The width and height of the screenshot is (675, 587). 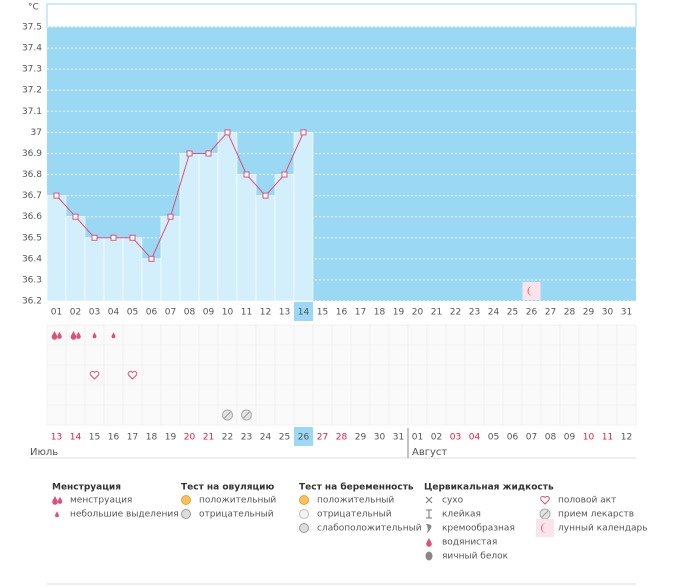 What do you see at coordinates (626, 313) in the screenshot?
I see `day-label: 31` at bounding box center [626, 313].